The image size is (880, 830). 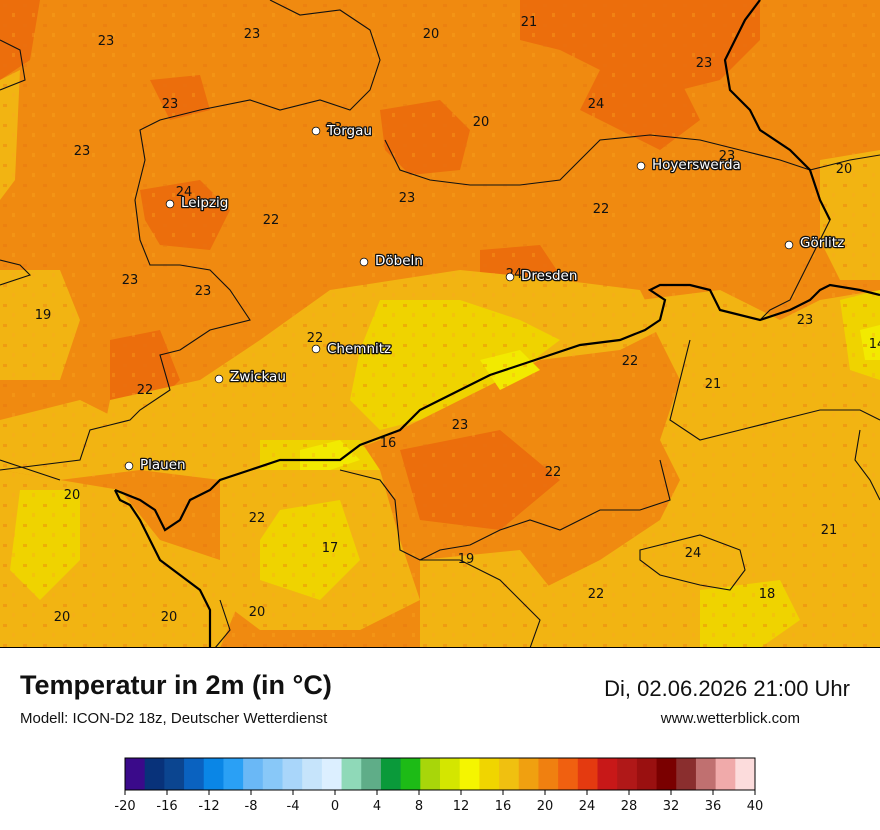 What do you see at coordinates (503, 806) in the screenshot?
I see `legend-tick-label: 16` at bounding box center [503, 806].